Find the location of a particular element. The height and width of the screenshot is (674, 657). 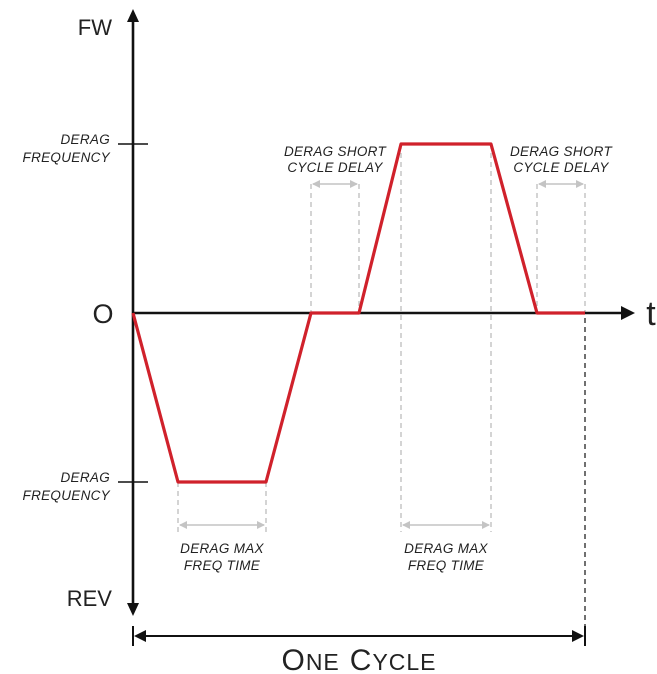

short-delay-label-1-line1: DERAG SHORT is located at coordinates (336, 151).